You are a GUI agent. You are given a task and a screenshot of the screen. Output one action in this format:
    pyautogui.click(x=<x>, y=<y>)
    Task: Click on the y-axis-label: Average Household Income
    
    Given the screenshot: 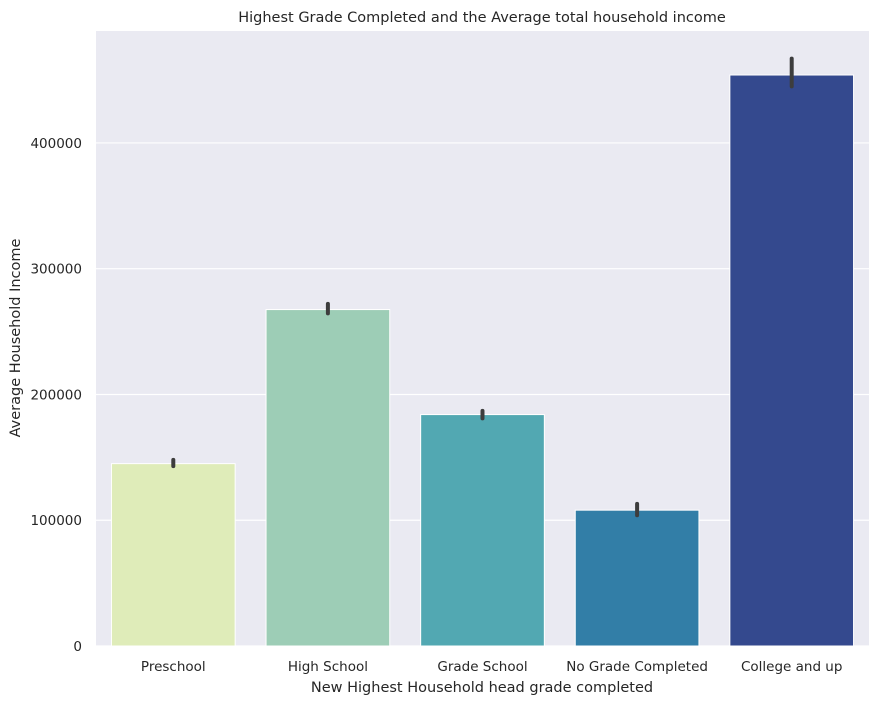 What is the action you would take?
    pyautogui.click(x=16, y=337)
    